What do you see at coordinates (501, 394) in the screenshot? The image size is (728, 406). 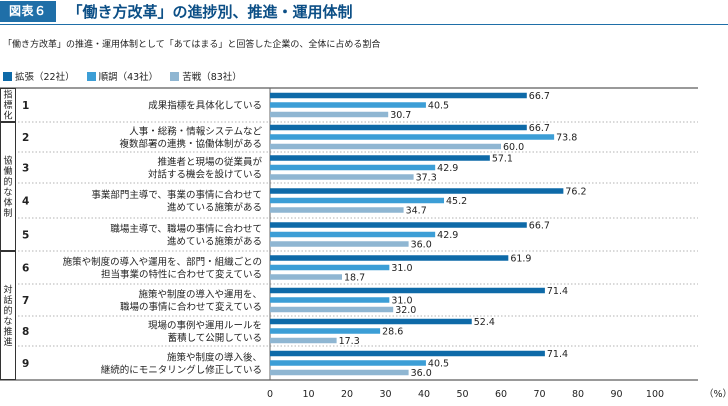 I see `x-tick-label: 60` at bounding box center [501, 394].